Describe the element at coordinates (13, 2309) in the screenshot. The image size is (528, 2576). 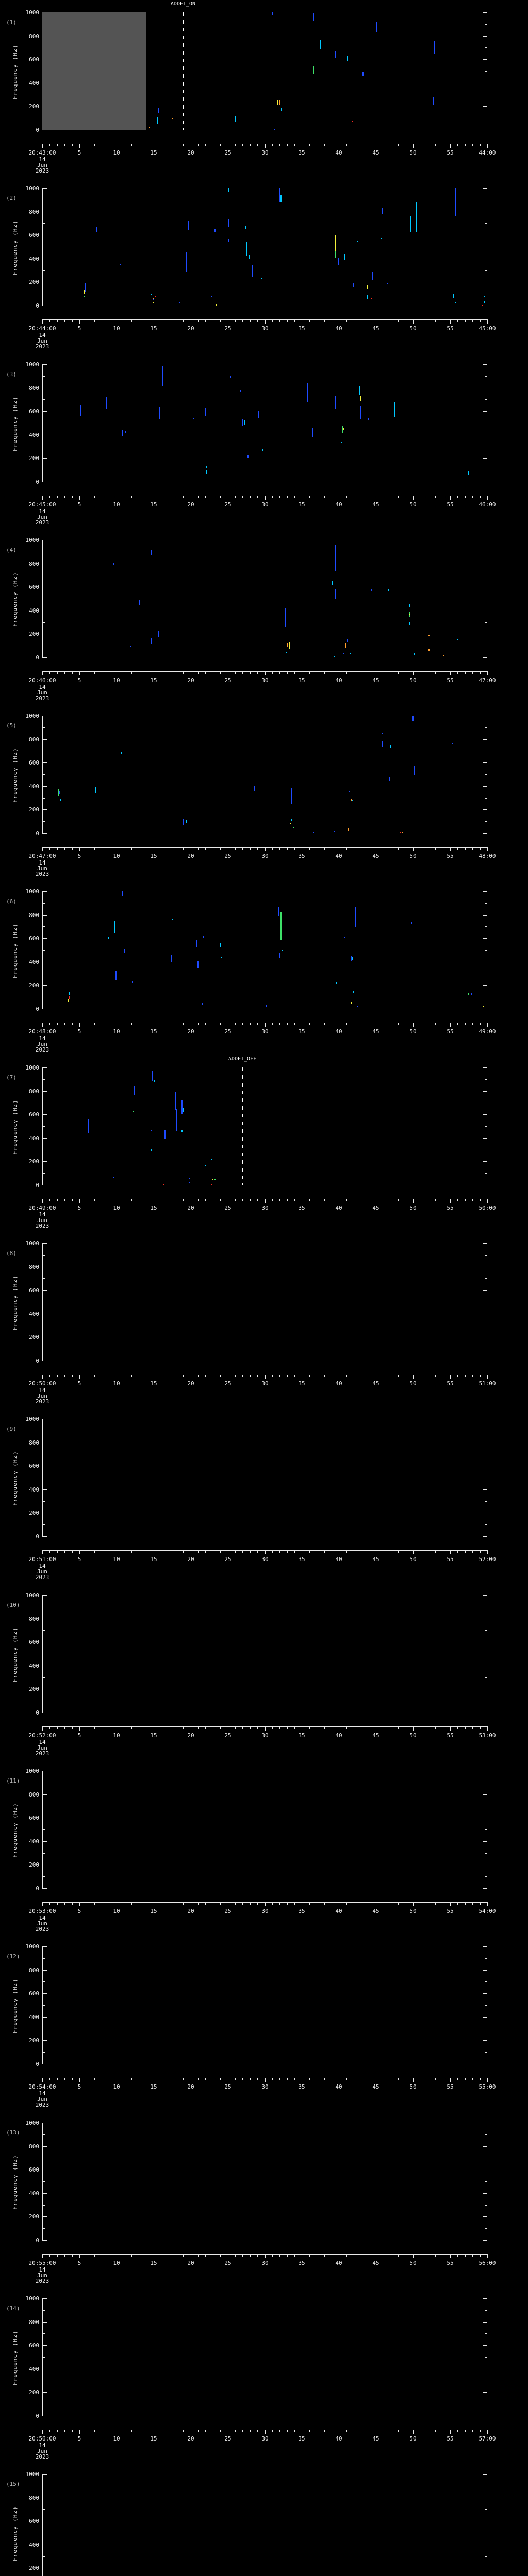
I see `panel-index-label: (14)` at that location.